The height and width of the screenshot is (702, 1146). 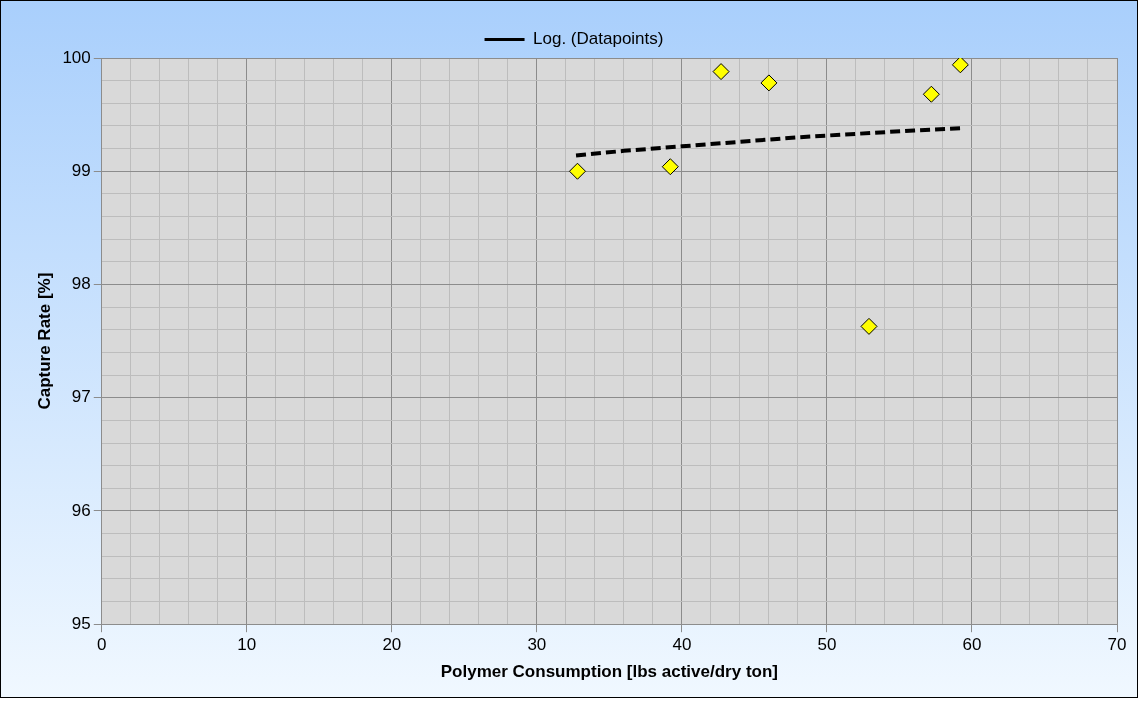 I want to click on x-tick-label: 20, so click(x=392, y=645).